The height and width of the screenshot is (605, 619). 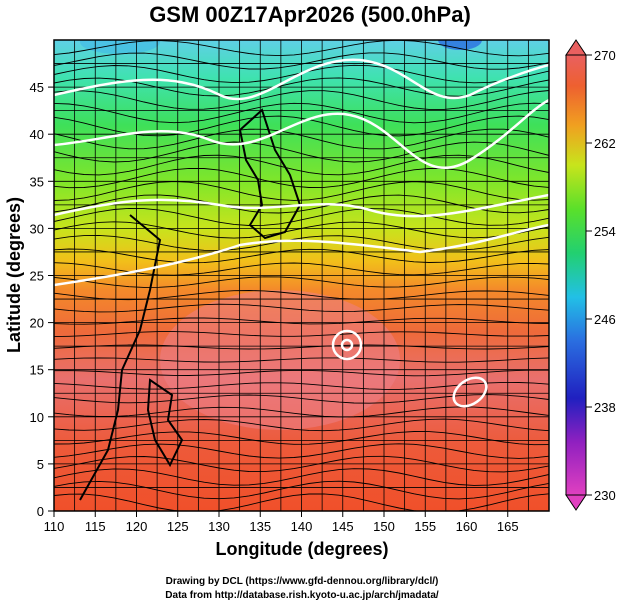 What do you see at coordinates (42, 299) in the screenshot?
I see `y-axis-ticks: 0 5 10 15 20 25 30 35 40 45` at bounding box center [42, 299].